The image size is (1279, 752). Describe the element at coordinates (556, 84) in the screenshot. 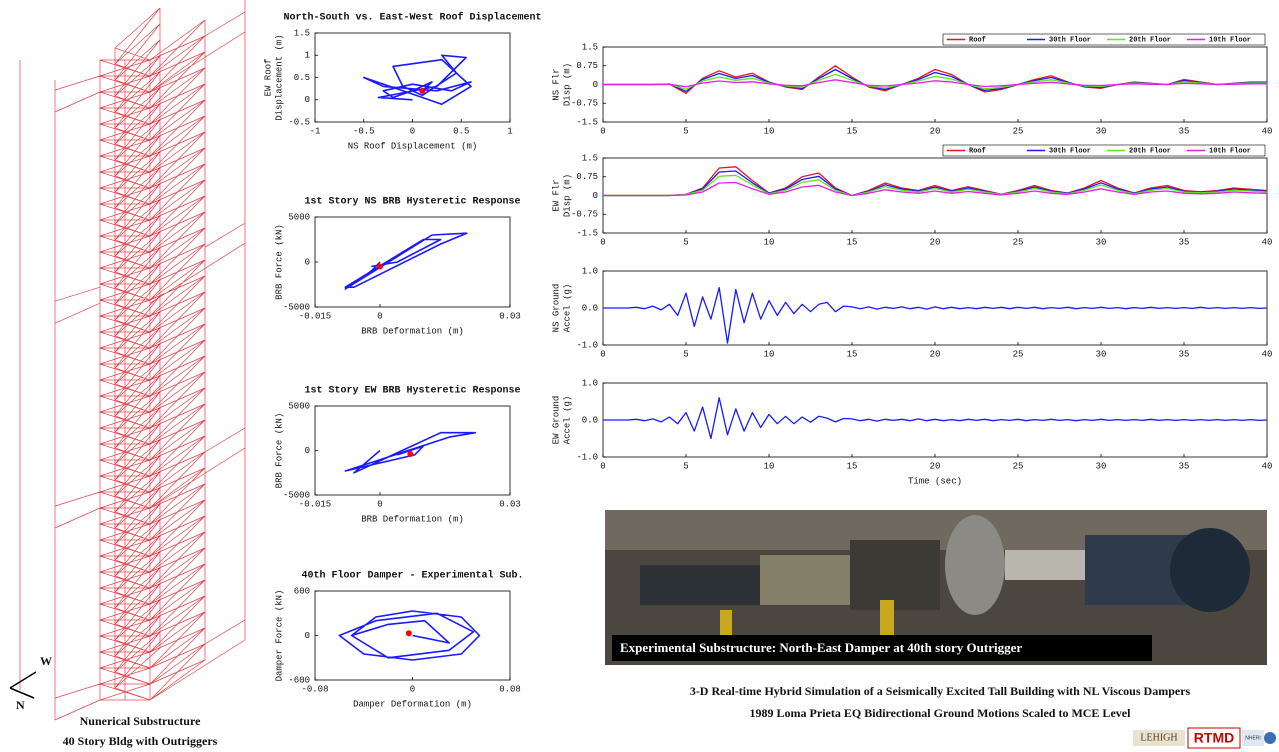

I see `y-axis-label: NS Flr` at that location.